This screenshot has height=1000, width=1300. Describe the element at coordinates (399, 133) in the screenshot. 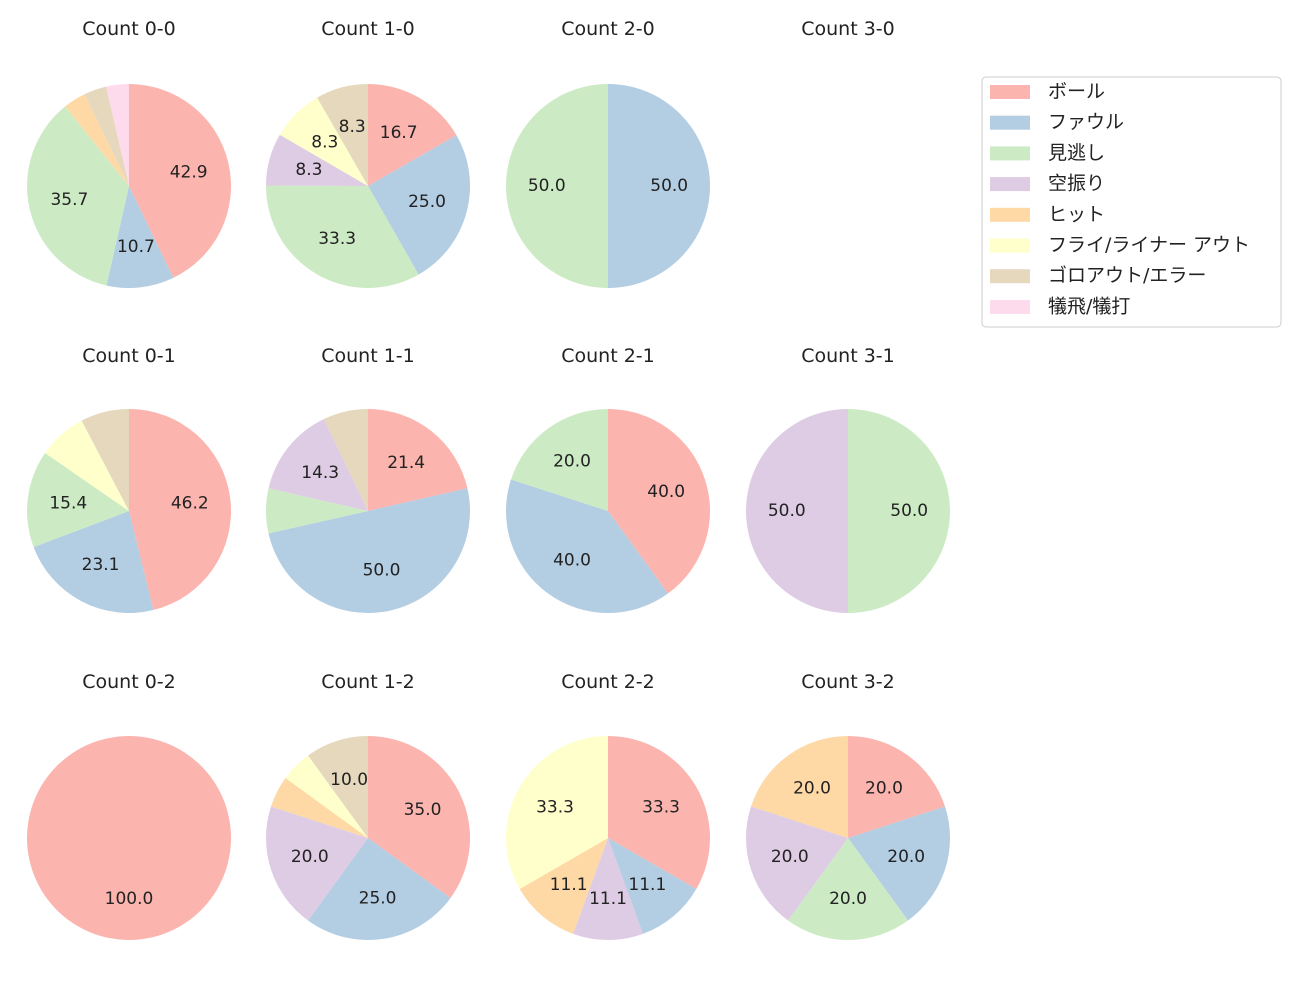

I see `slice-label: 16.7` at that location.